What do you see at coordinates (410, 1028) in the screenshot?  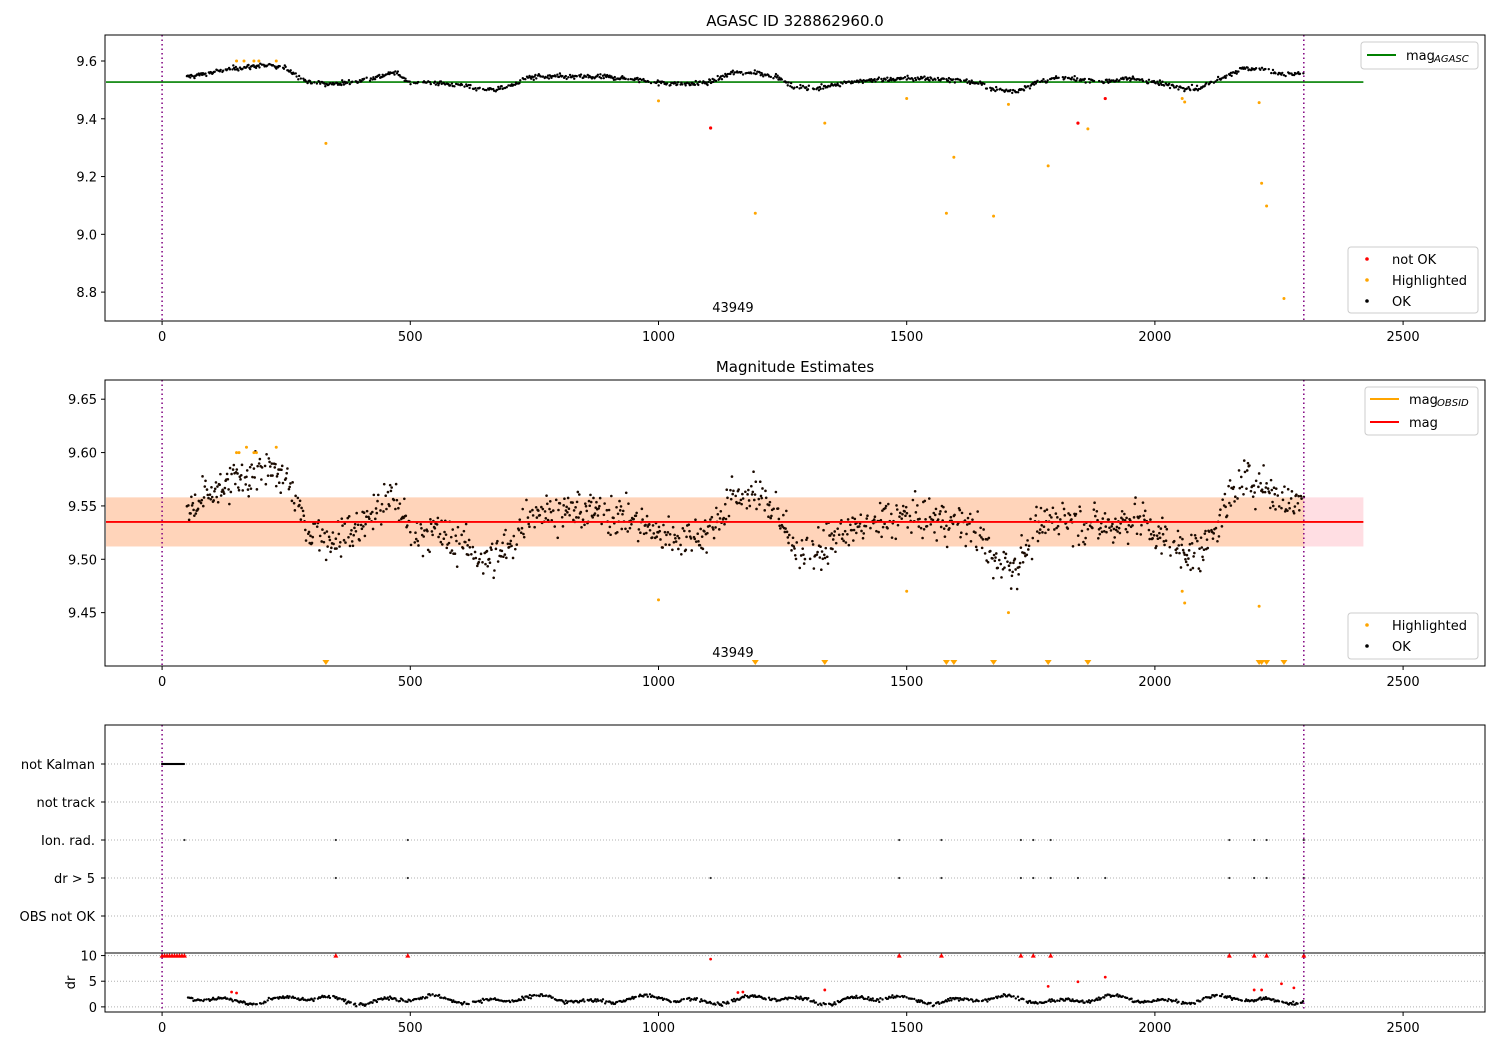 I see `x-tick-label: 500` at bounding box center [410, 1028].